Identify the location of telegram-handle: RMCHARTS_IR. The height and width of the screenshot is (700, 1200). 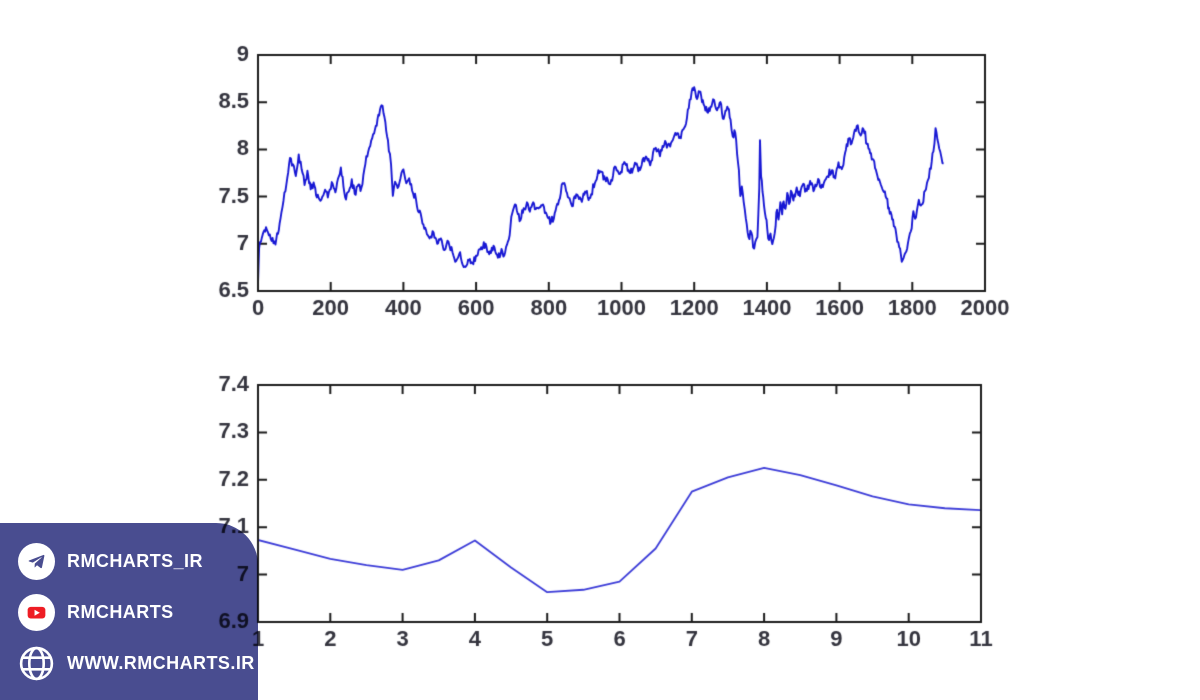
(135, 561).